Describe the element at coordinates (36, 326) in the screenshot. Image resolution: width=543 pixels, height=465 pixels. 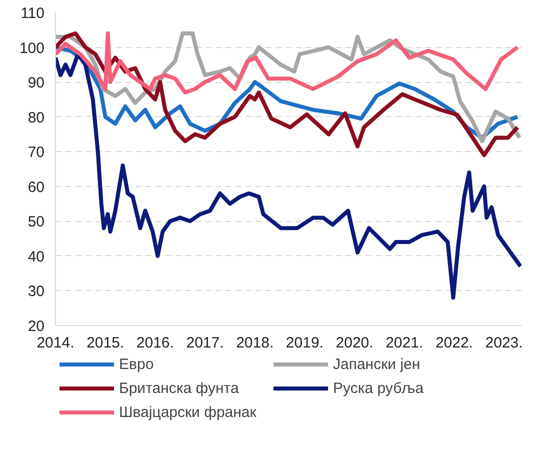
I see `y-tick-label: 20` at that location.